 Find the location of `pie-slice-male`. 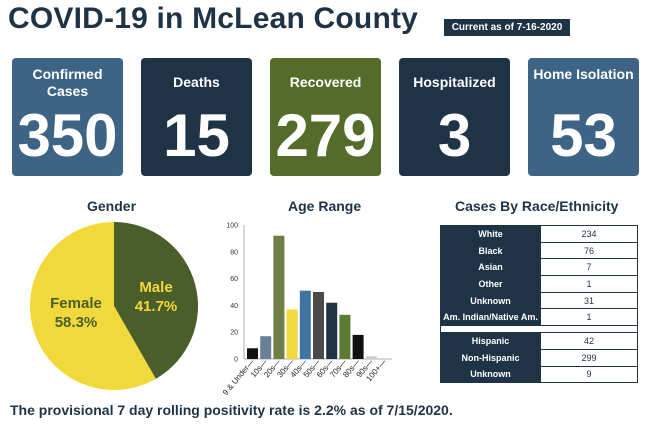

pie-slice-male is located at coordinates (156, 300).